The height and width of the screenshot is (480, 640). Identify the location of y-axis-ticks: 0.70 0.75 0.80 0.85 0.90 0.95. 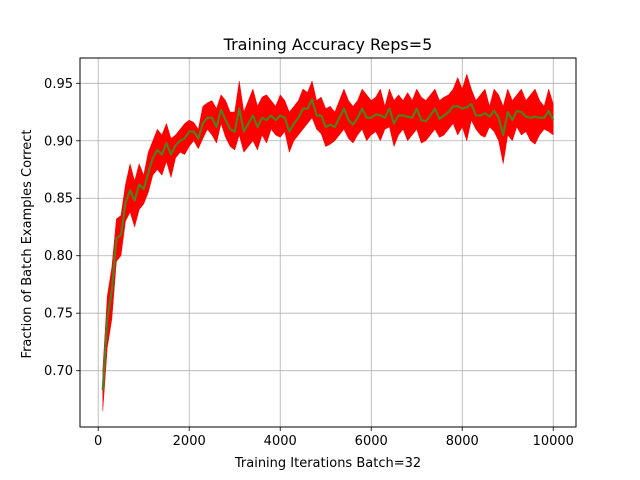
(62, 228).